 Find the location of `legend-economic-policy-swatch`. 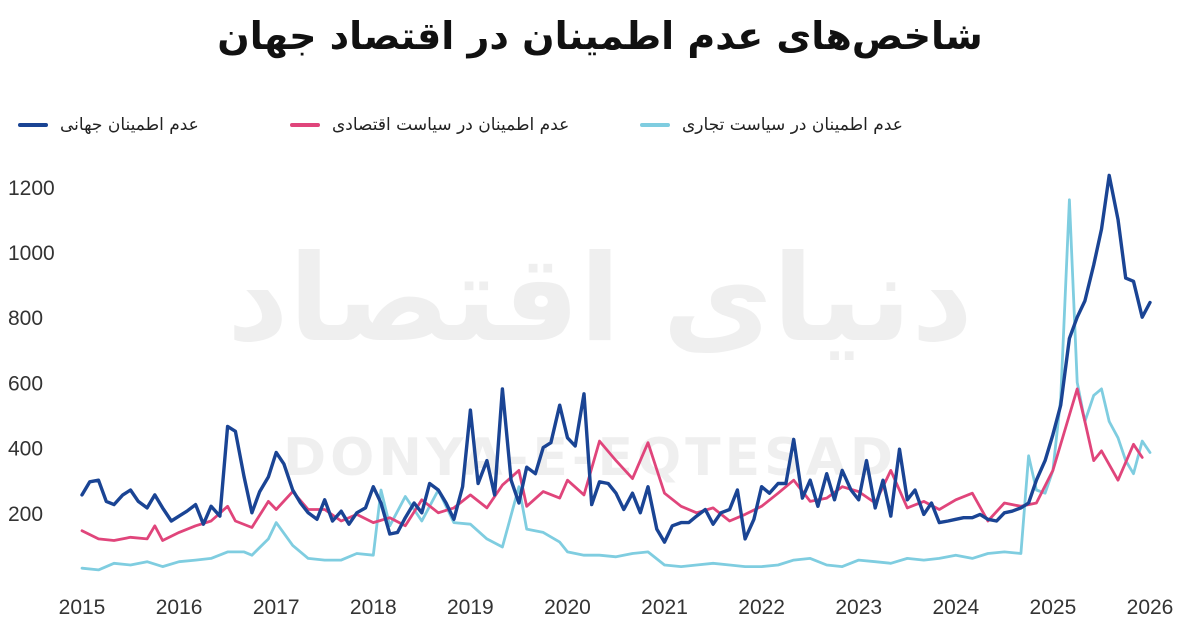

legend-economic-policy-swatch is located at coordinates (305, 125).